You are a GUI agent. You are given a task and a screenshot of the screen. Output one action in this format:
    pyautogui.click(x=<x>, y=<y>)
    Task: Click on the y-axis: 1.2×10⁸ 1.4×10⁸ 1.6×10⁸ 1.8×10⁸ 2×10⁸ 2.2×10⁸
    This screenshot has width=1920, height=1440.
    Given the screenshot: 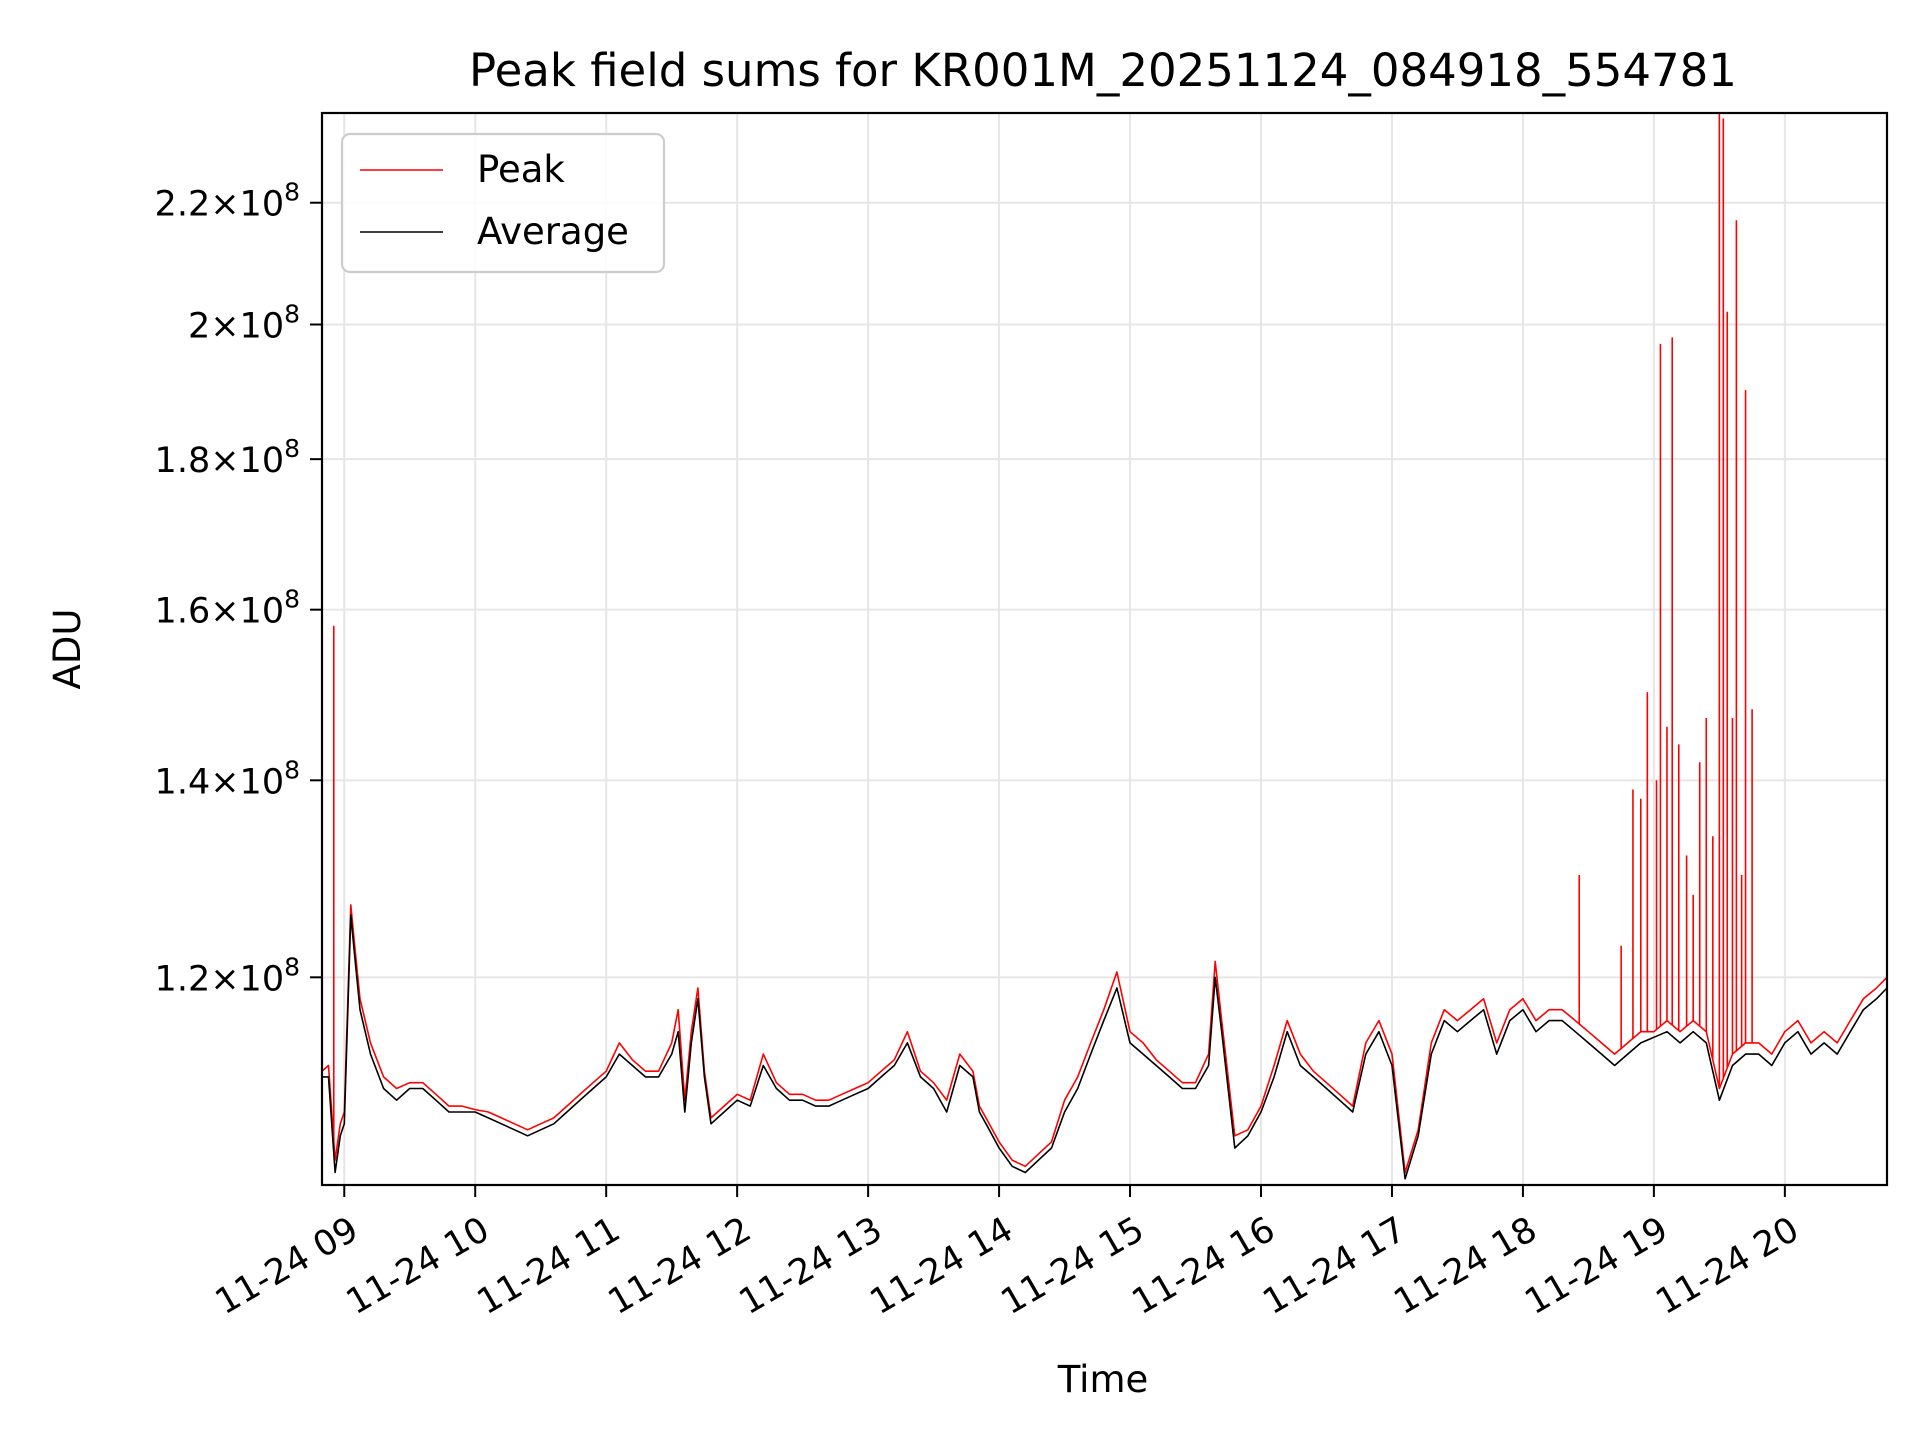 What is the action you would take?
    pyautogui.click(x=238, y=588)
    